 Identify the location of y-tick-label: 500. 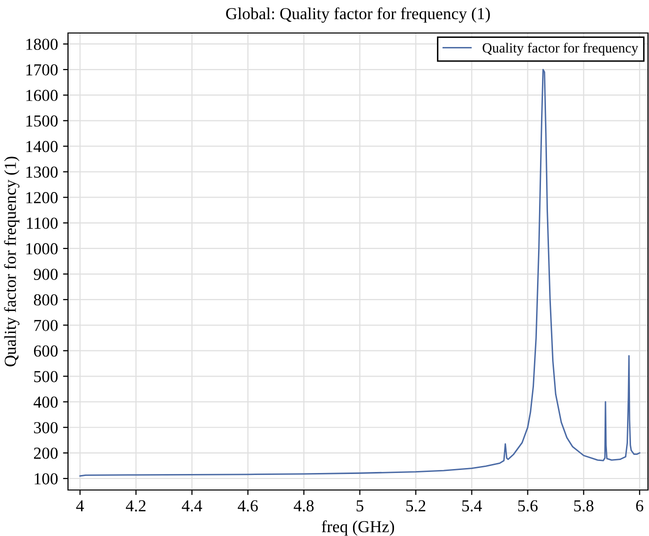
(46, 376).